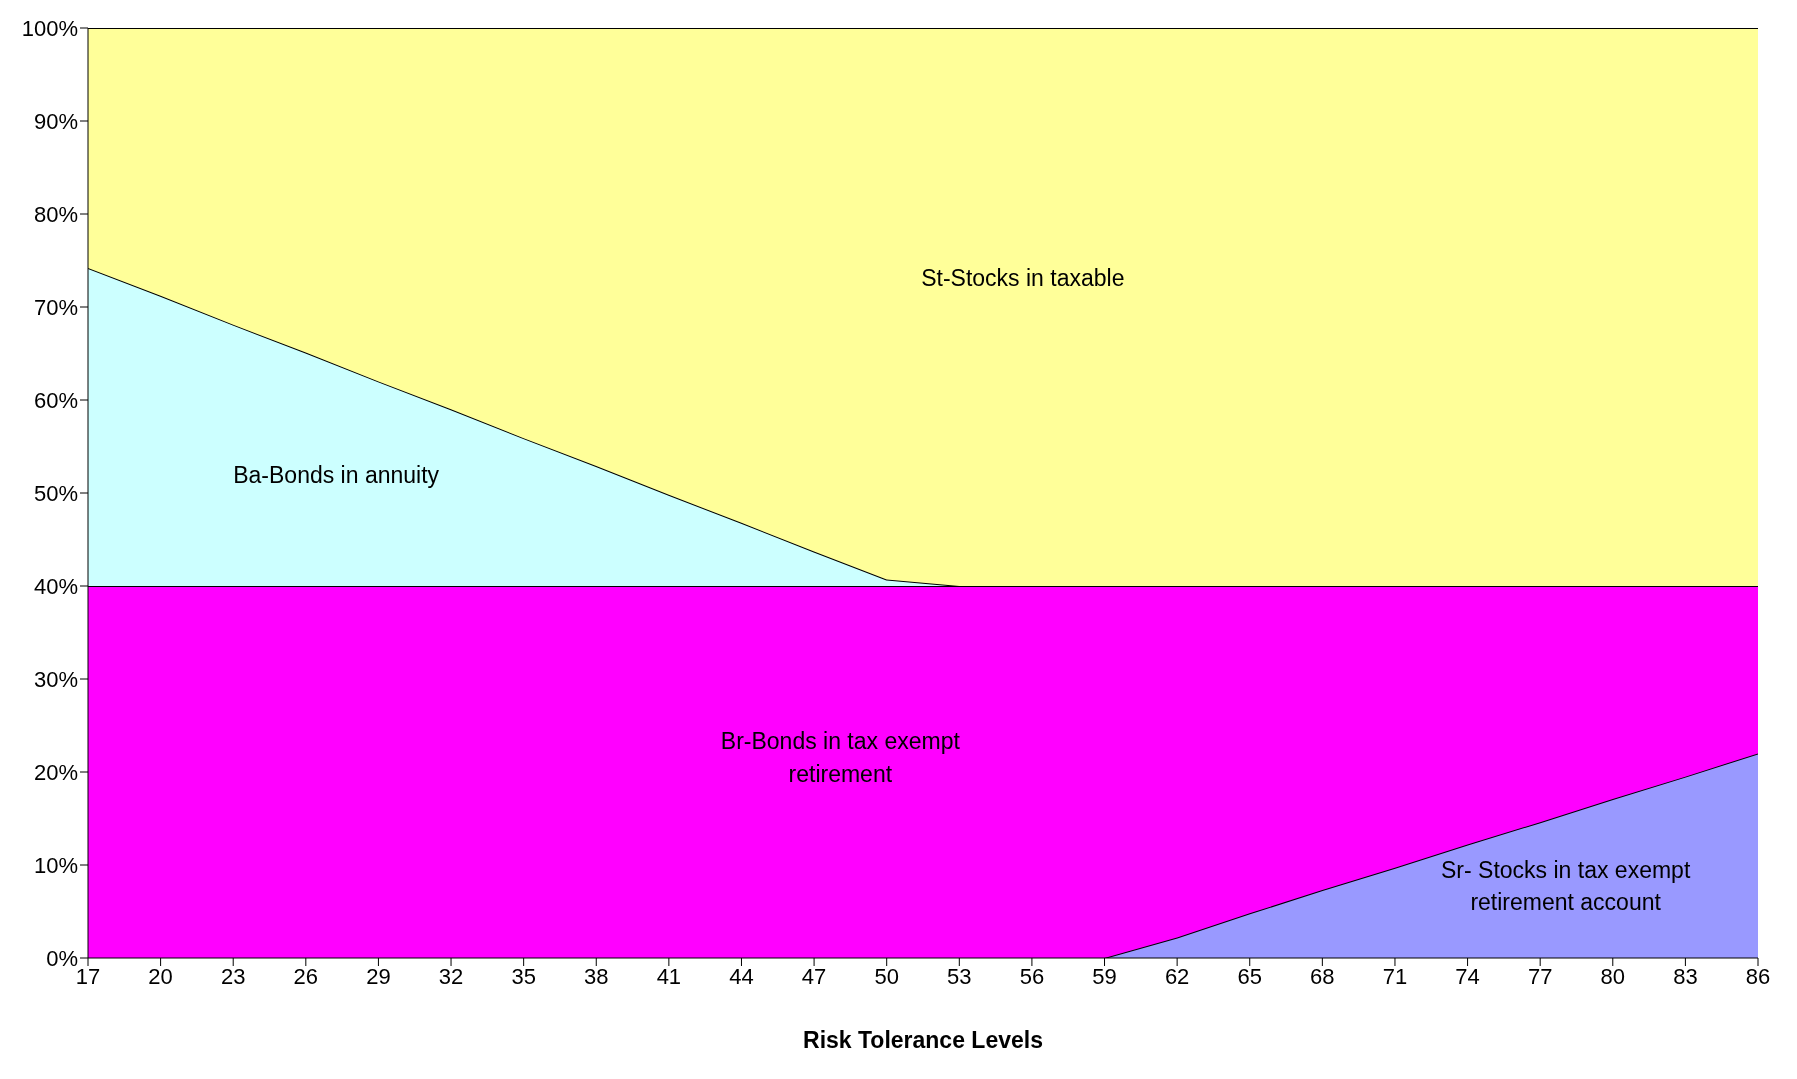 The width and height of the screenshot is (1797, 1079). What do you see at coordinates (1023, 279) in the screenshot?
I see `series-label: St-Stocks in taxable` at bounding box center [1023, 279].